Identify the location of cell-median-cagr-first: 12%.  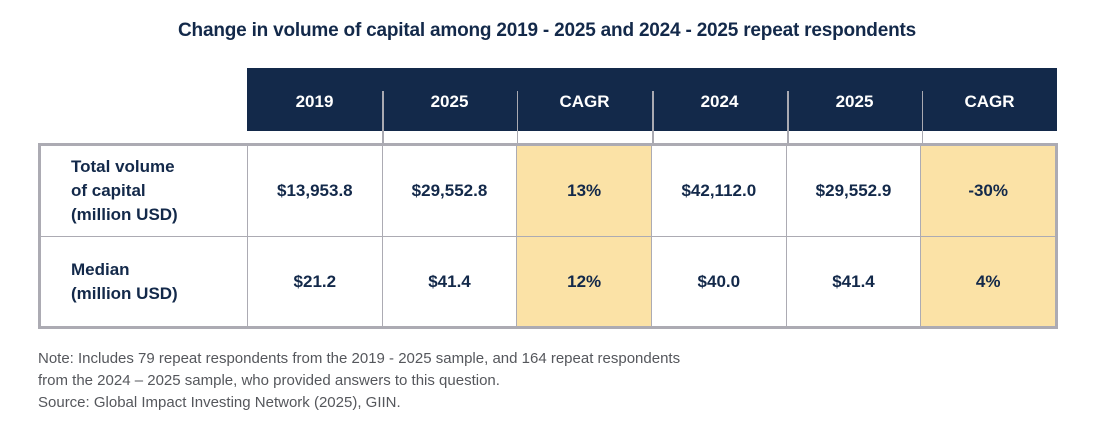
(583, 281).